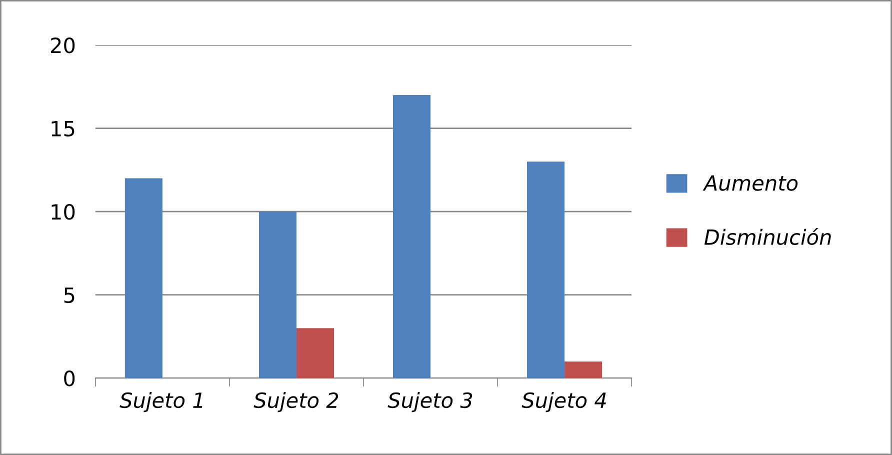 This screenshot has width=892, height=455. Describe the element at coordinates (430, 402) in the screenshot. I see `x-tick-label: Sujeto 3` at that location.